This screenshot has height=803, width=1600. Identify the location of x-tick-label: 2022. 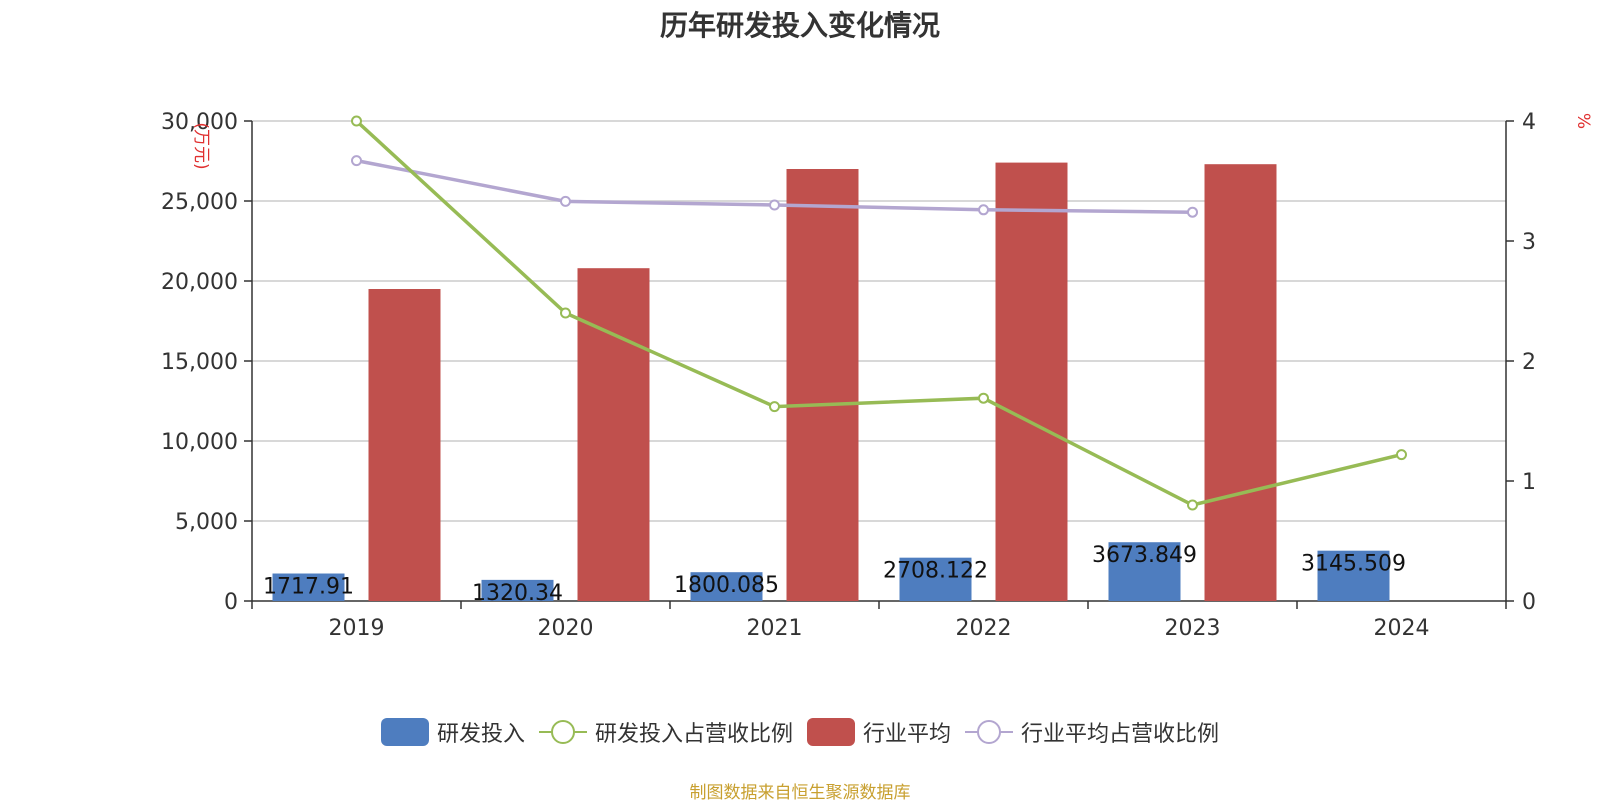
(984, 628).